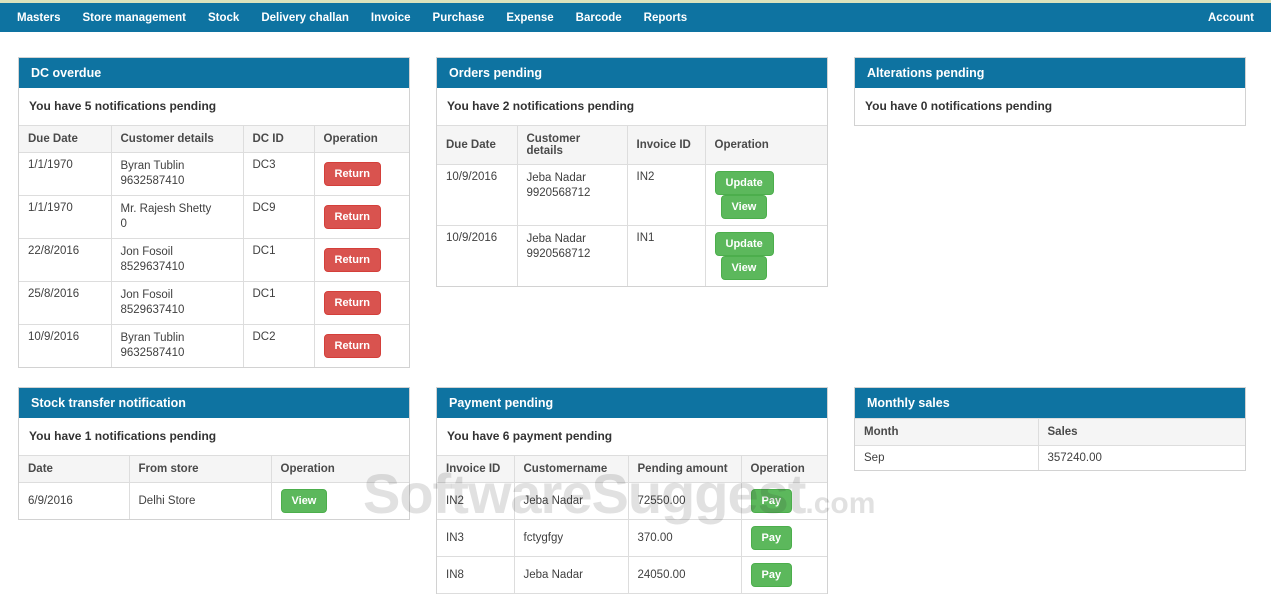 This screenshot has width=1271, height=594. I want to click on nav-item-store-management: Store management, so click(134, 17).